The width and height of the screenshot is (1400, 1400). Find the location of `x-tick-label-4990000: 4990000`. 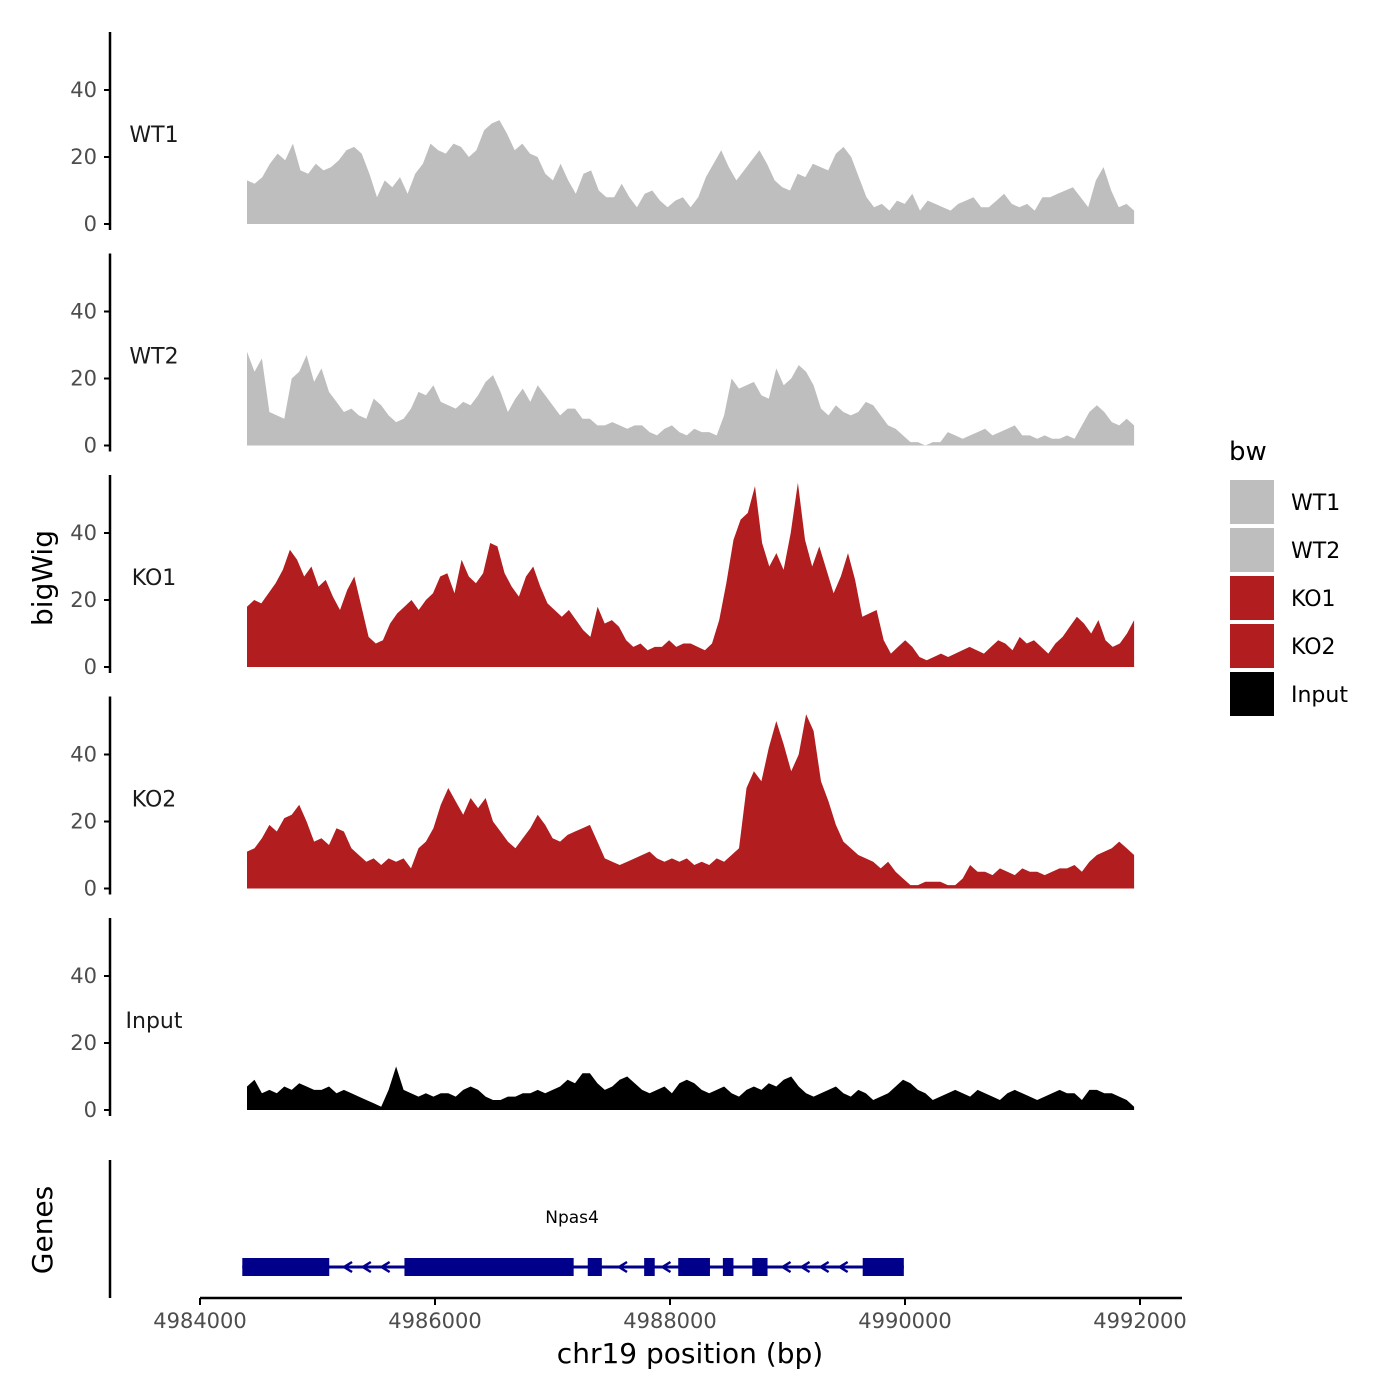

x-tick-label-4990000: 4990000 is located at coordinates (905, 1321).